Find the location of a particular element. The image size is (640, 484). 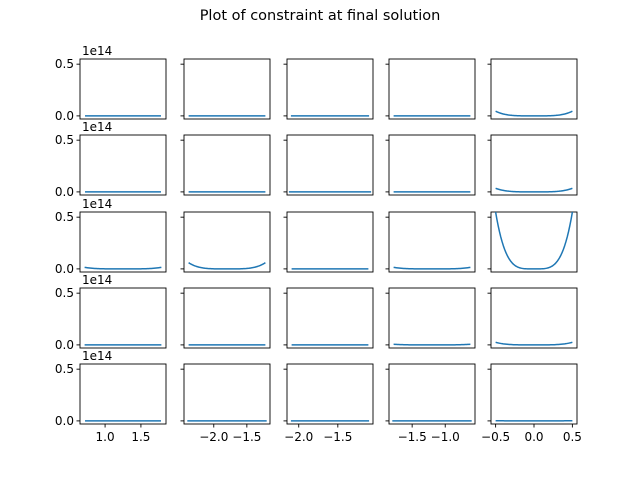

subplot-4-4: −0.5 0.0 0.5 is located at coordinates (531, 404).